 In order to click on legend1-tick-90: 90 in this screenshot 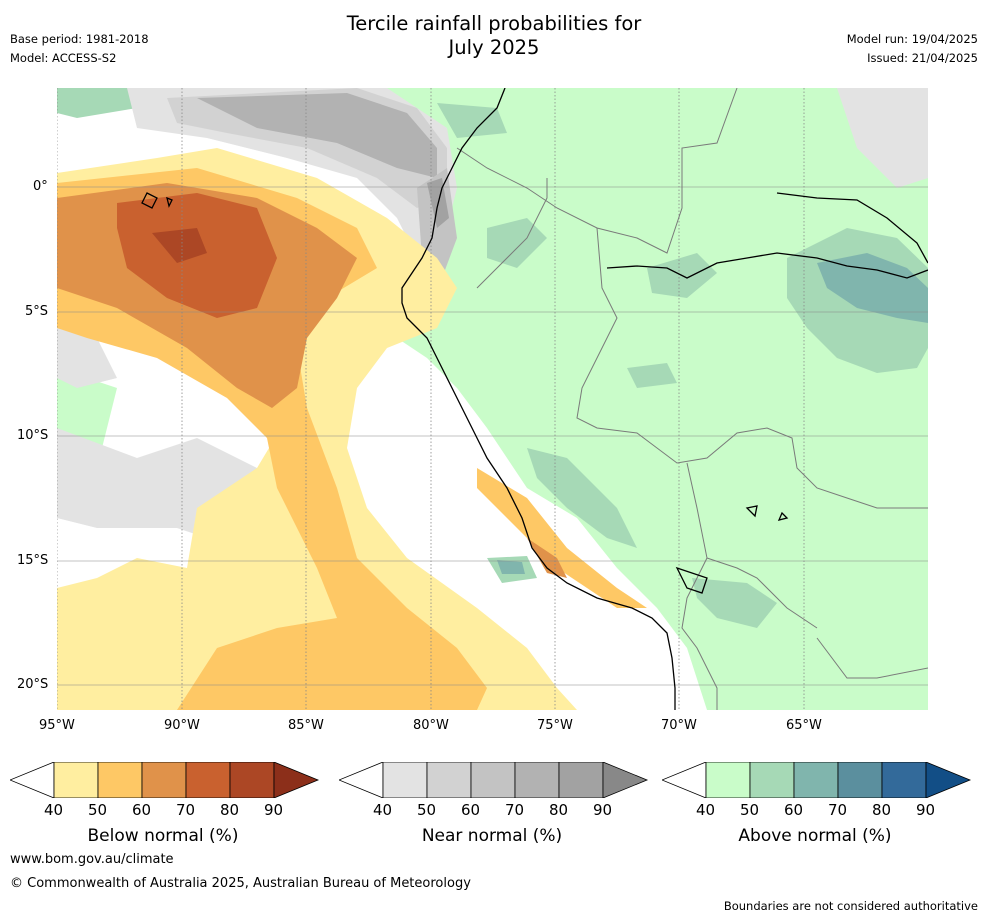, I will do `click(274, 810)`.